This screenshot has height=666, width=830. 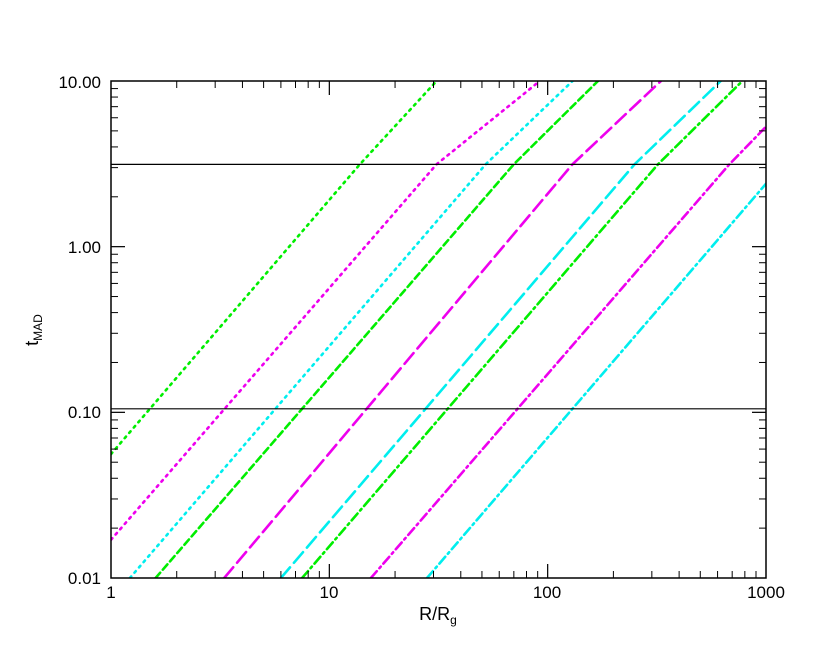 What do you see at coordinates (79, 82) in the screenshot?
I see `y-tick-label-10.00: 10.00` at bounding box center [79, 82].